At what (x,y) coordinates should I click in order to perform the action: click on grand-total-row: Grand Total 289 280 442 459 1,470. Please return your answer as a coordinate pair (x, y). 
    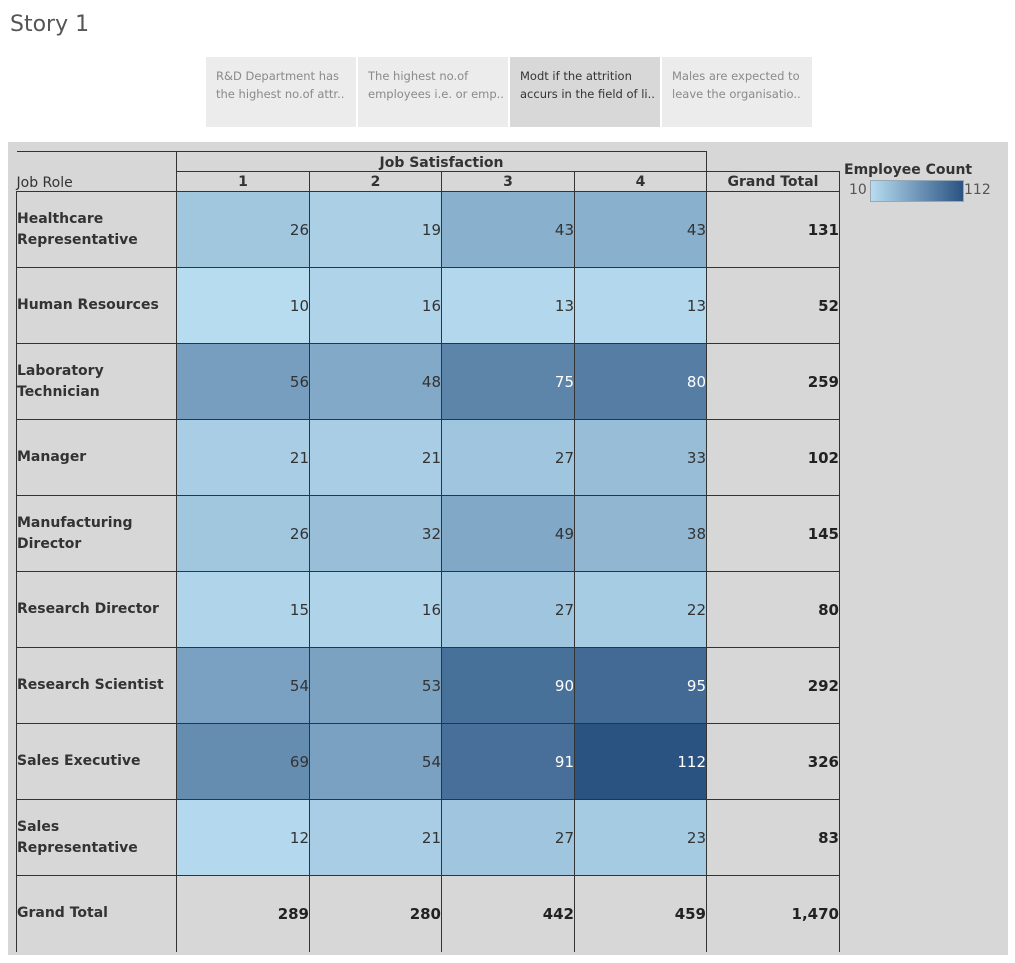
    Looking at the image, I should click on (428, 913).